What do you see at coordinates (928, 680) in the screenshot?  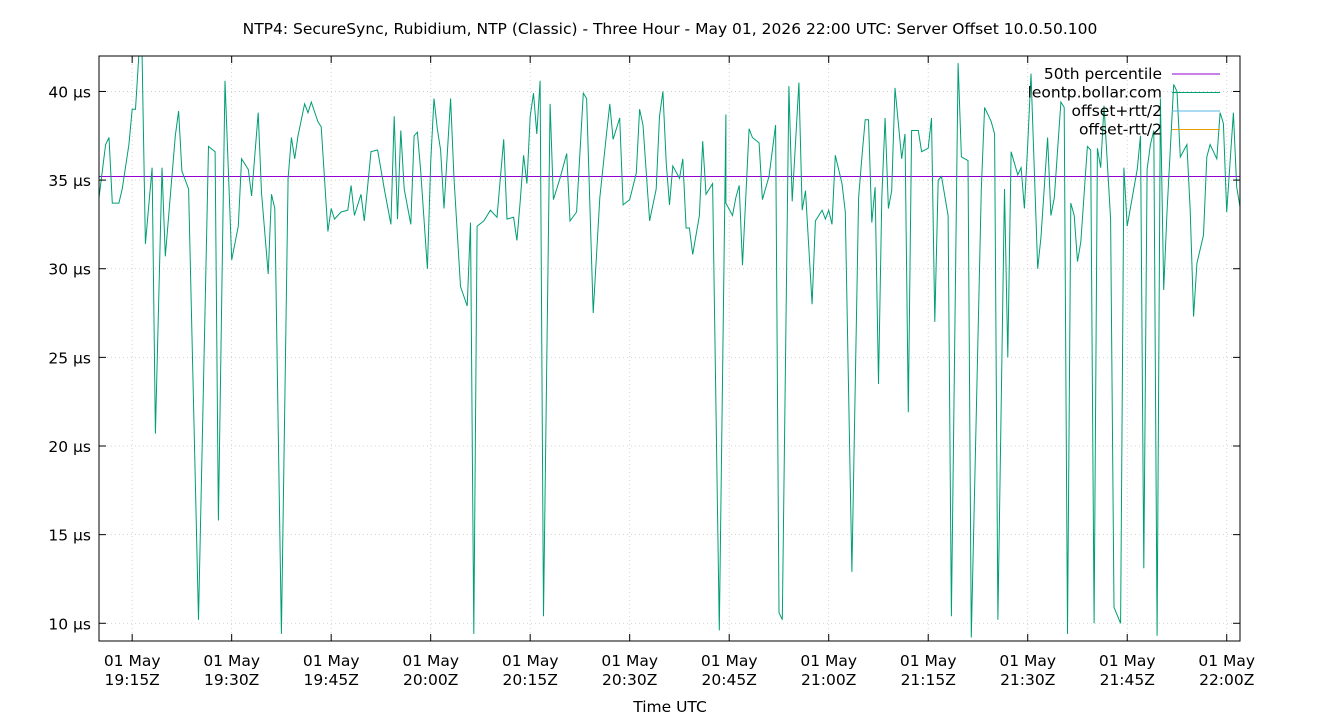 I see `x-tick-time: 21:15Z` at bounding box center [928, 680].